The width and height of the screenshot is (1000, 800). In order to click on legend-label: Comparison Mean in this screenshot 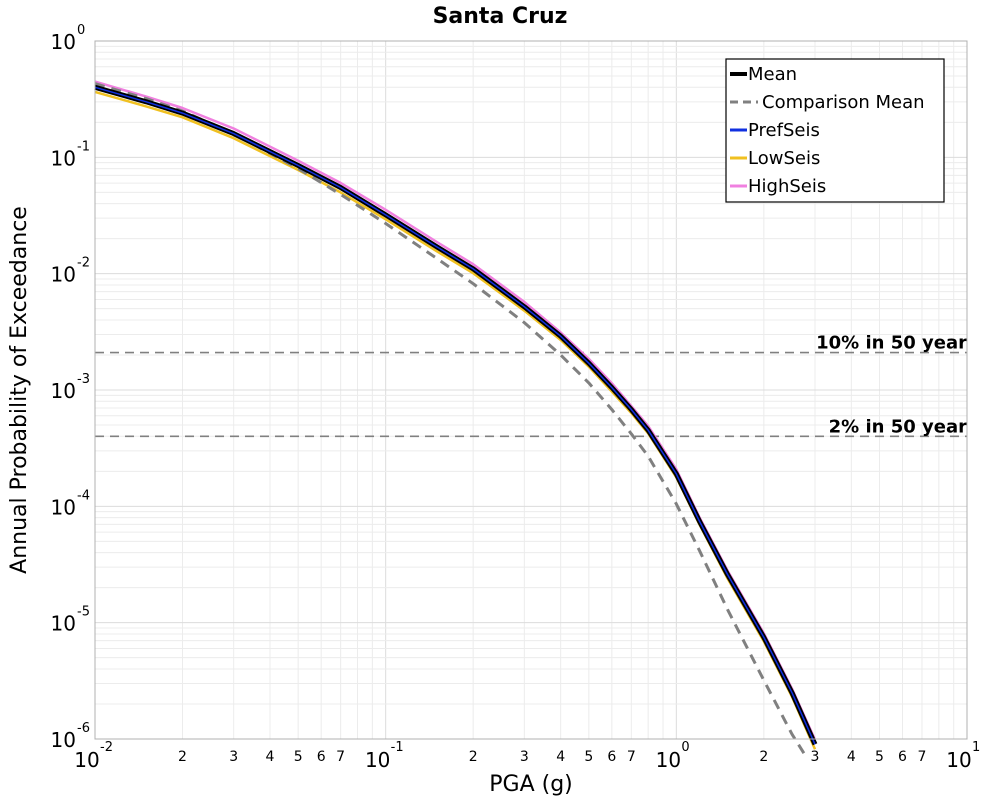, I will do `click(843, 102)`.